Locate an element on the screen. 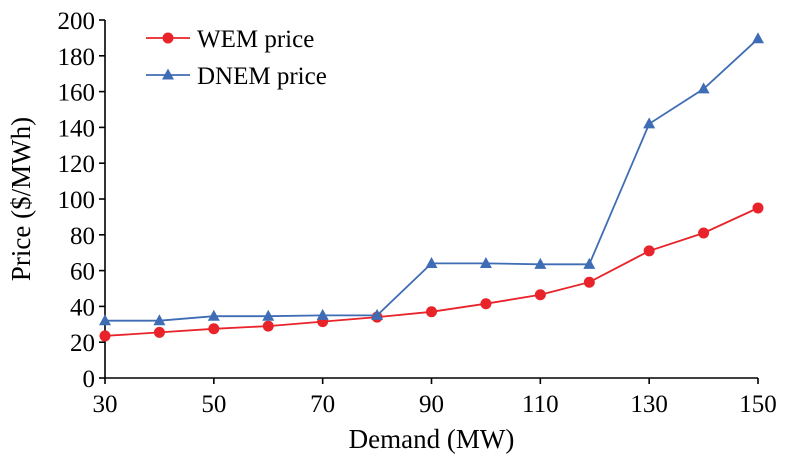  y-axis-title: Price ($/MWh) is located at coordinates (21, 199).